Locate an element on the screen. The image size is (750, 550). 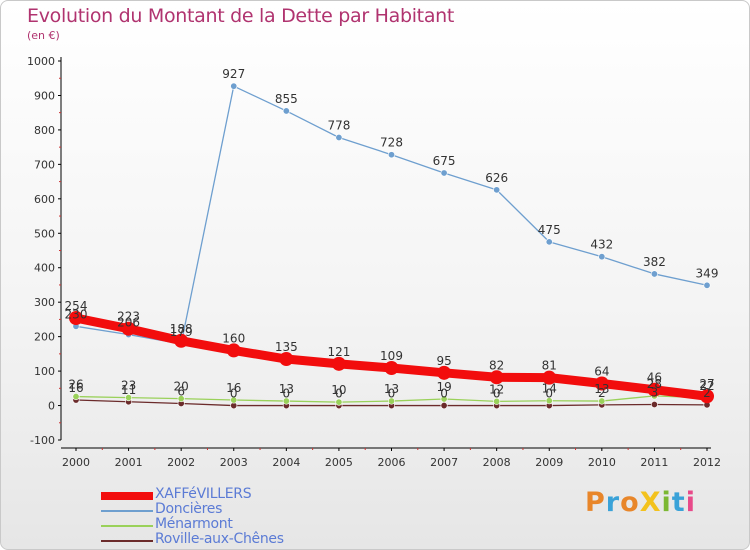
x-tick-label: 2001 is located at coordinates (129, 462).